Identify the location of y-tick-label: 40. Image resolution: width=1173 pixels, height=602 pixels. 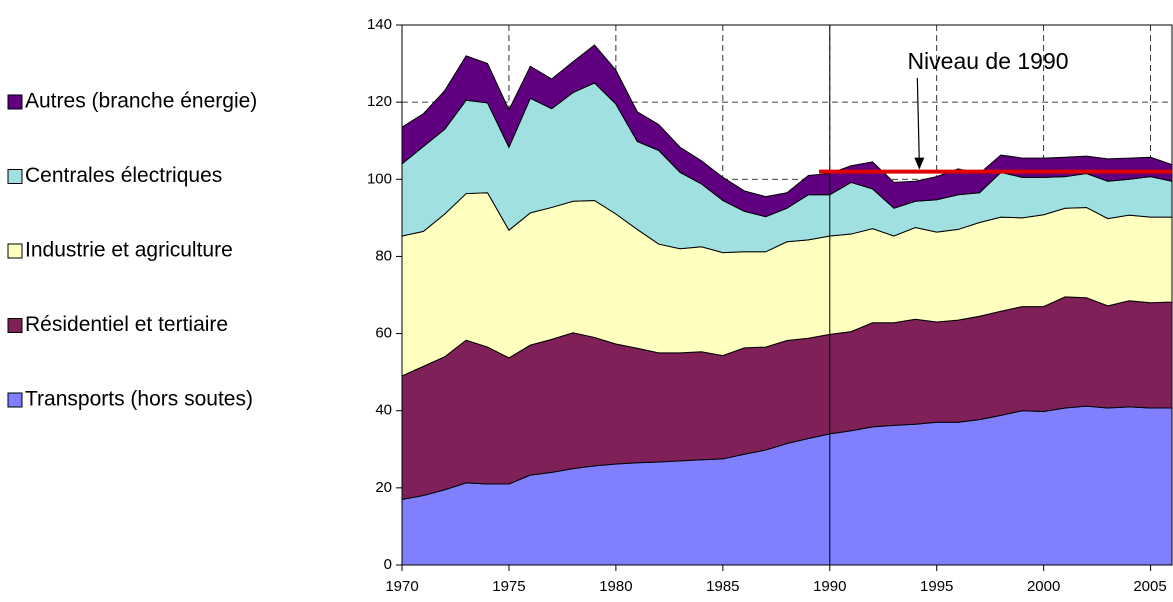
(383, 410).